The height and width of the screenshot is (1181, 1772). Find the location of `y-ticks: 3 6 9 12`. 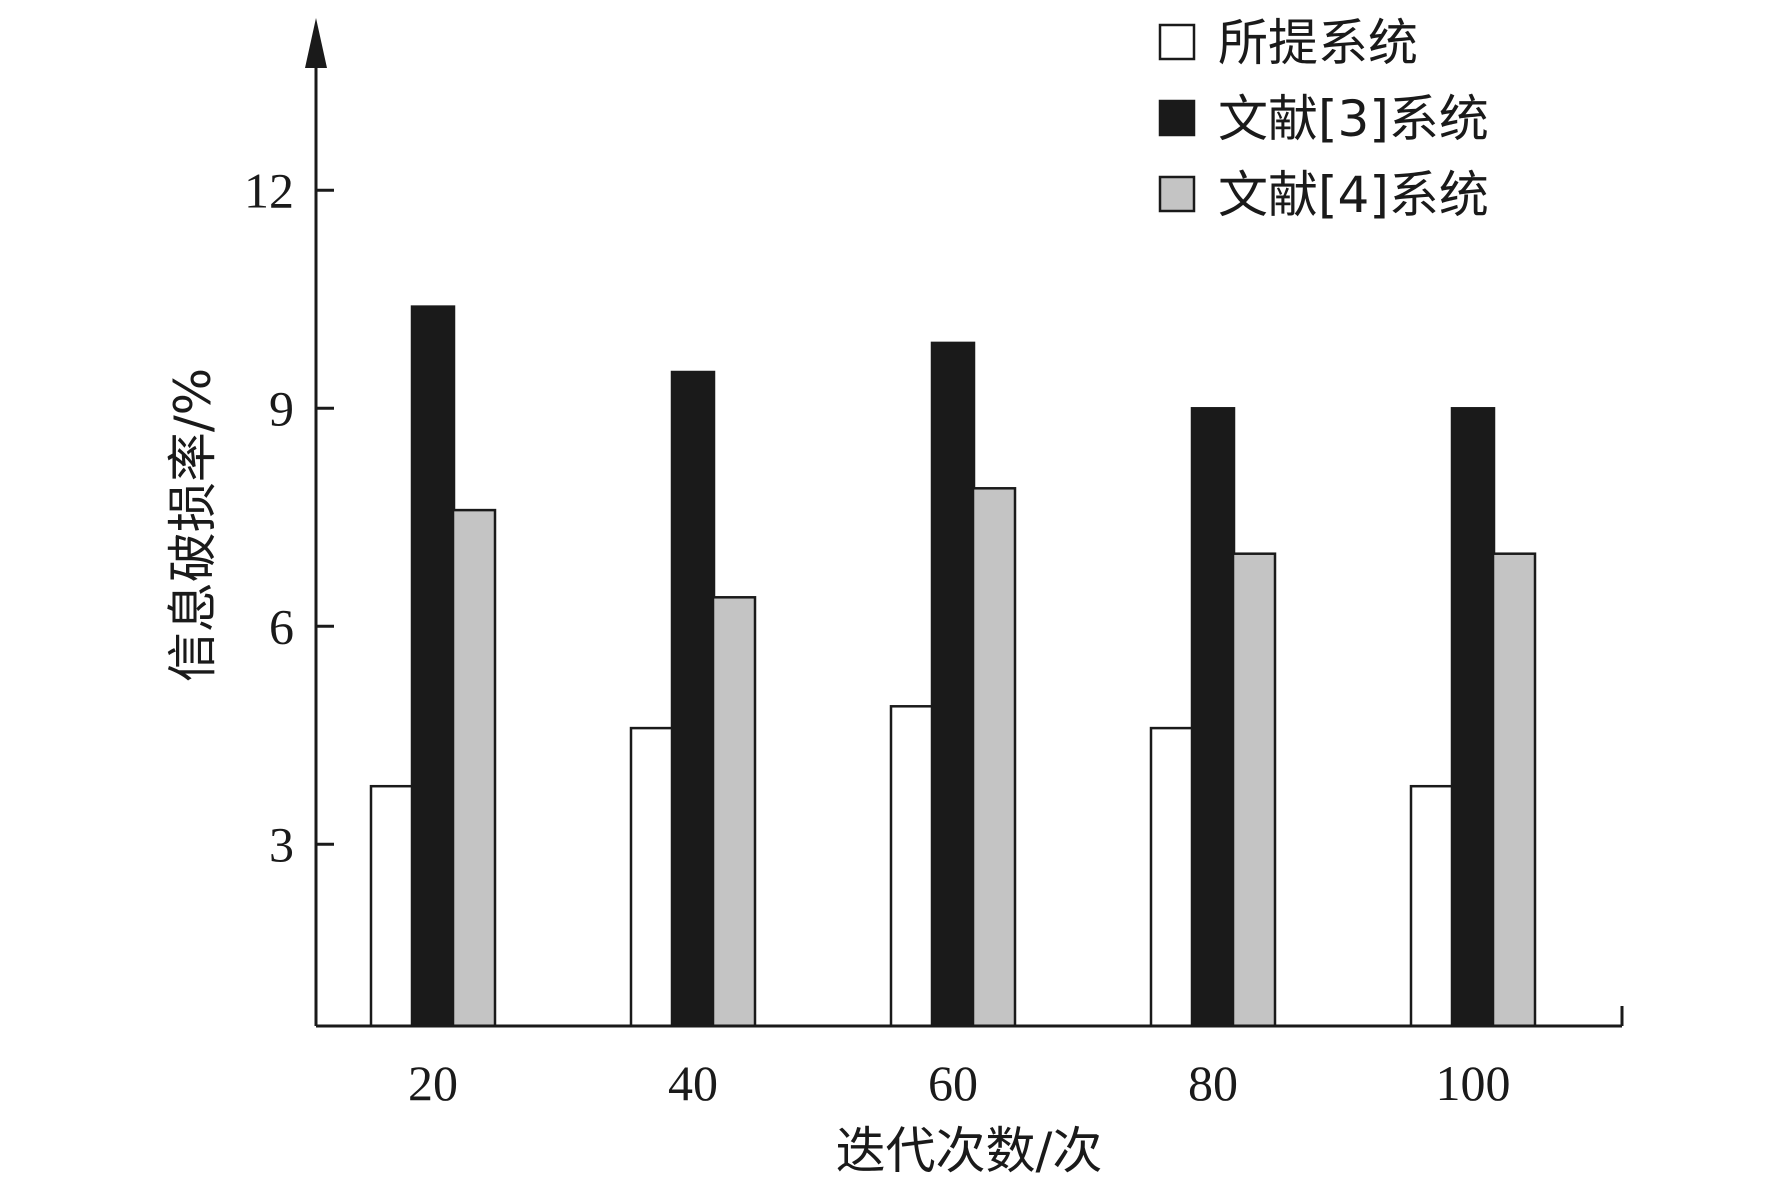

y-ticks: 3 6 9 12 is located at coordinates (289, 517).